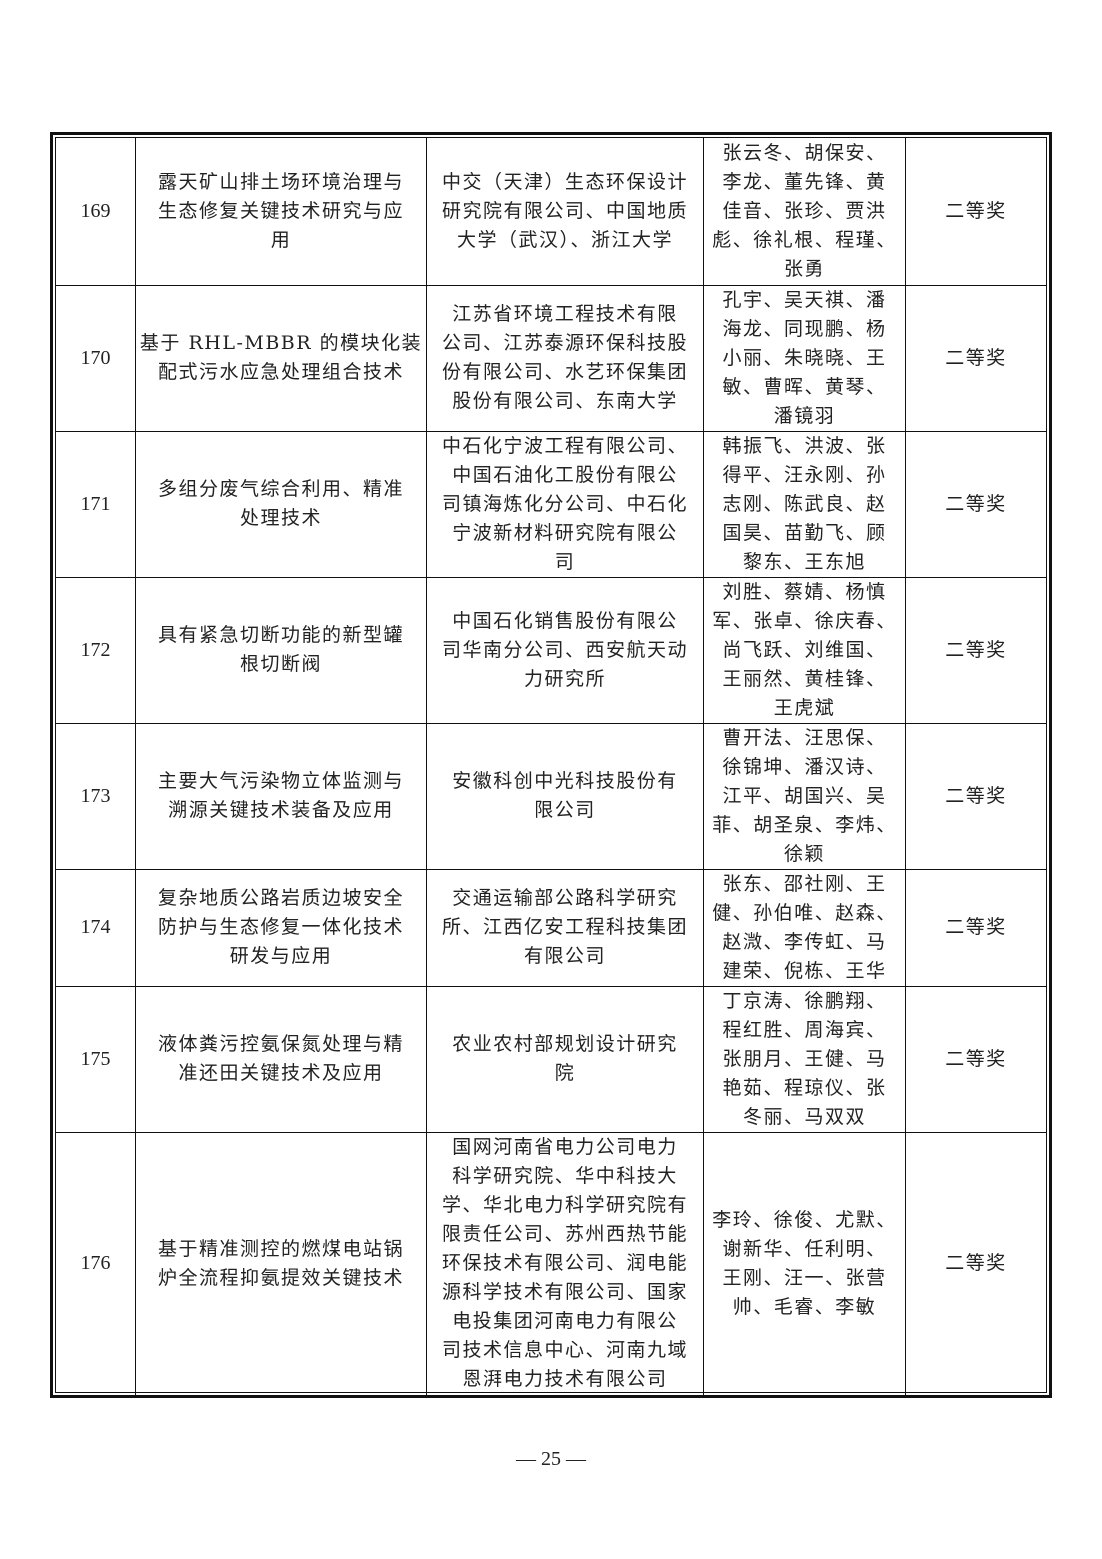 The image size is (1102, 1559). Describe the element at coordinates (565, 927) in the screenshot. I see `completing-units: 交通运输部公路科学研究 所、江西亿安工程科技集团 有限公司` at that location.